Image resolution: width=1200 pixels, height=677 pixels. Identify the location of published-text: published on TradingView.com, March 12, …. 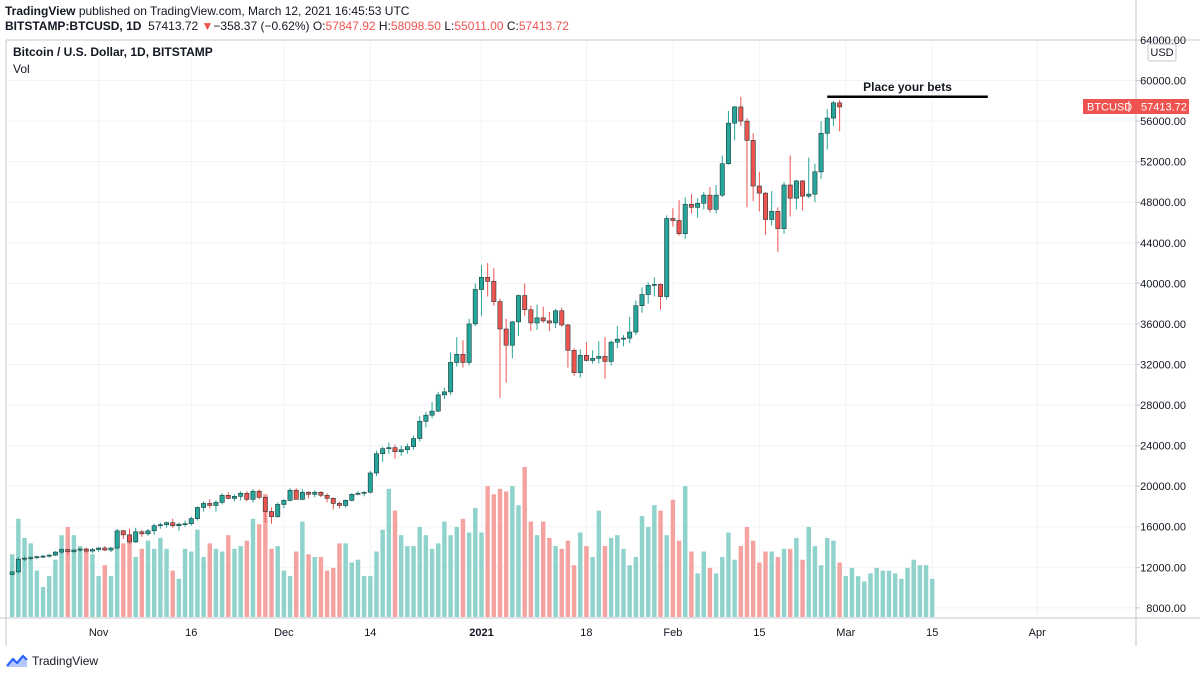
(244, 11).